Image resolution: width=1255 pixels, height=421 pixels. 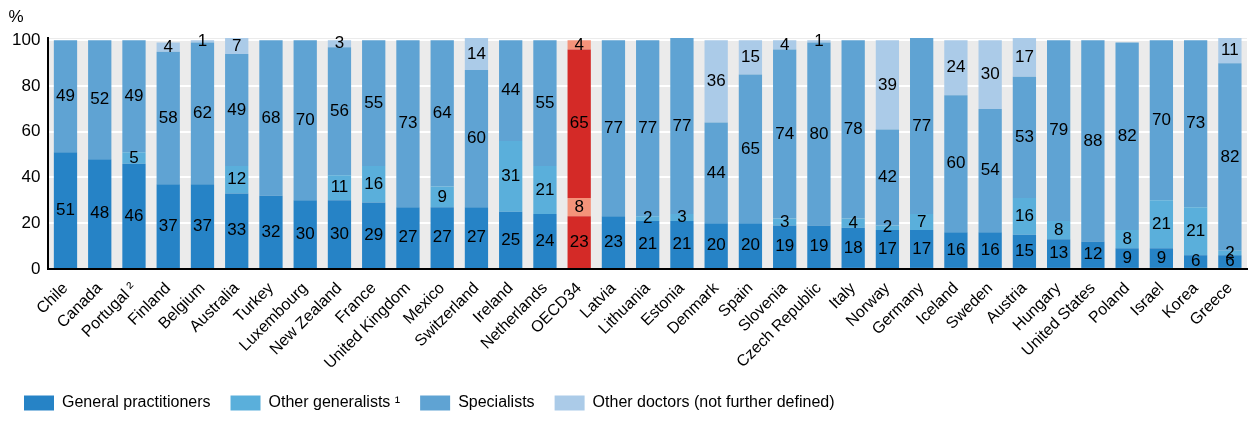 I want to click on data-label: 20, so click(x=716, y=245).